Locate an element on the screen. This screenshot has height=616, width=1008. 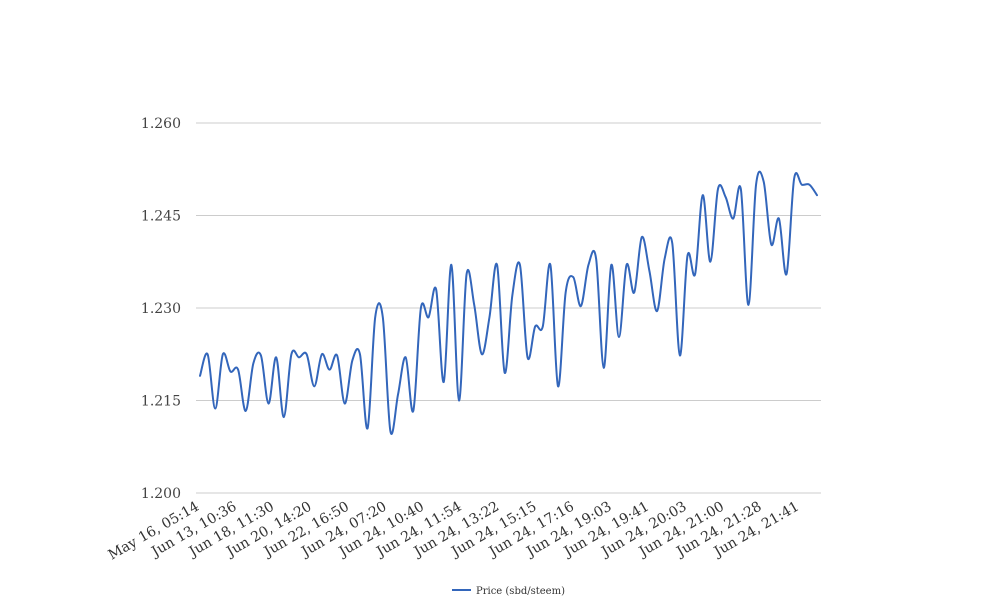
legend-label: Price (sbd/steem) is located at coordinates (520, 591).